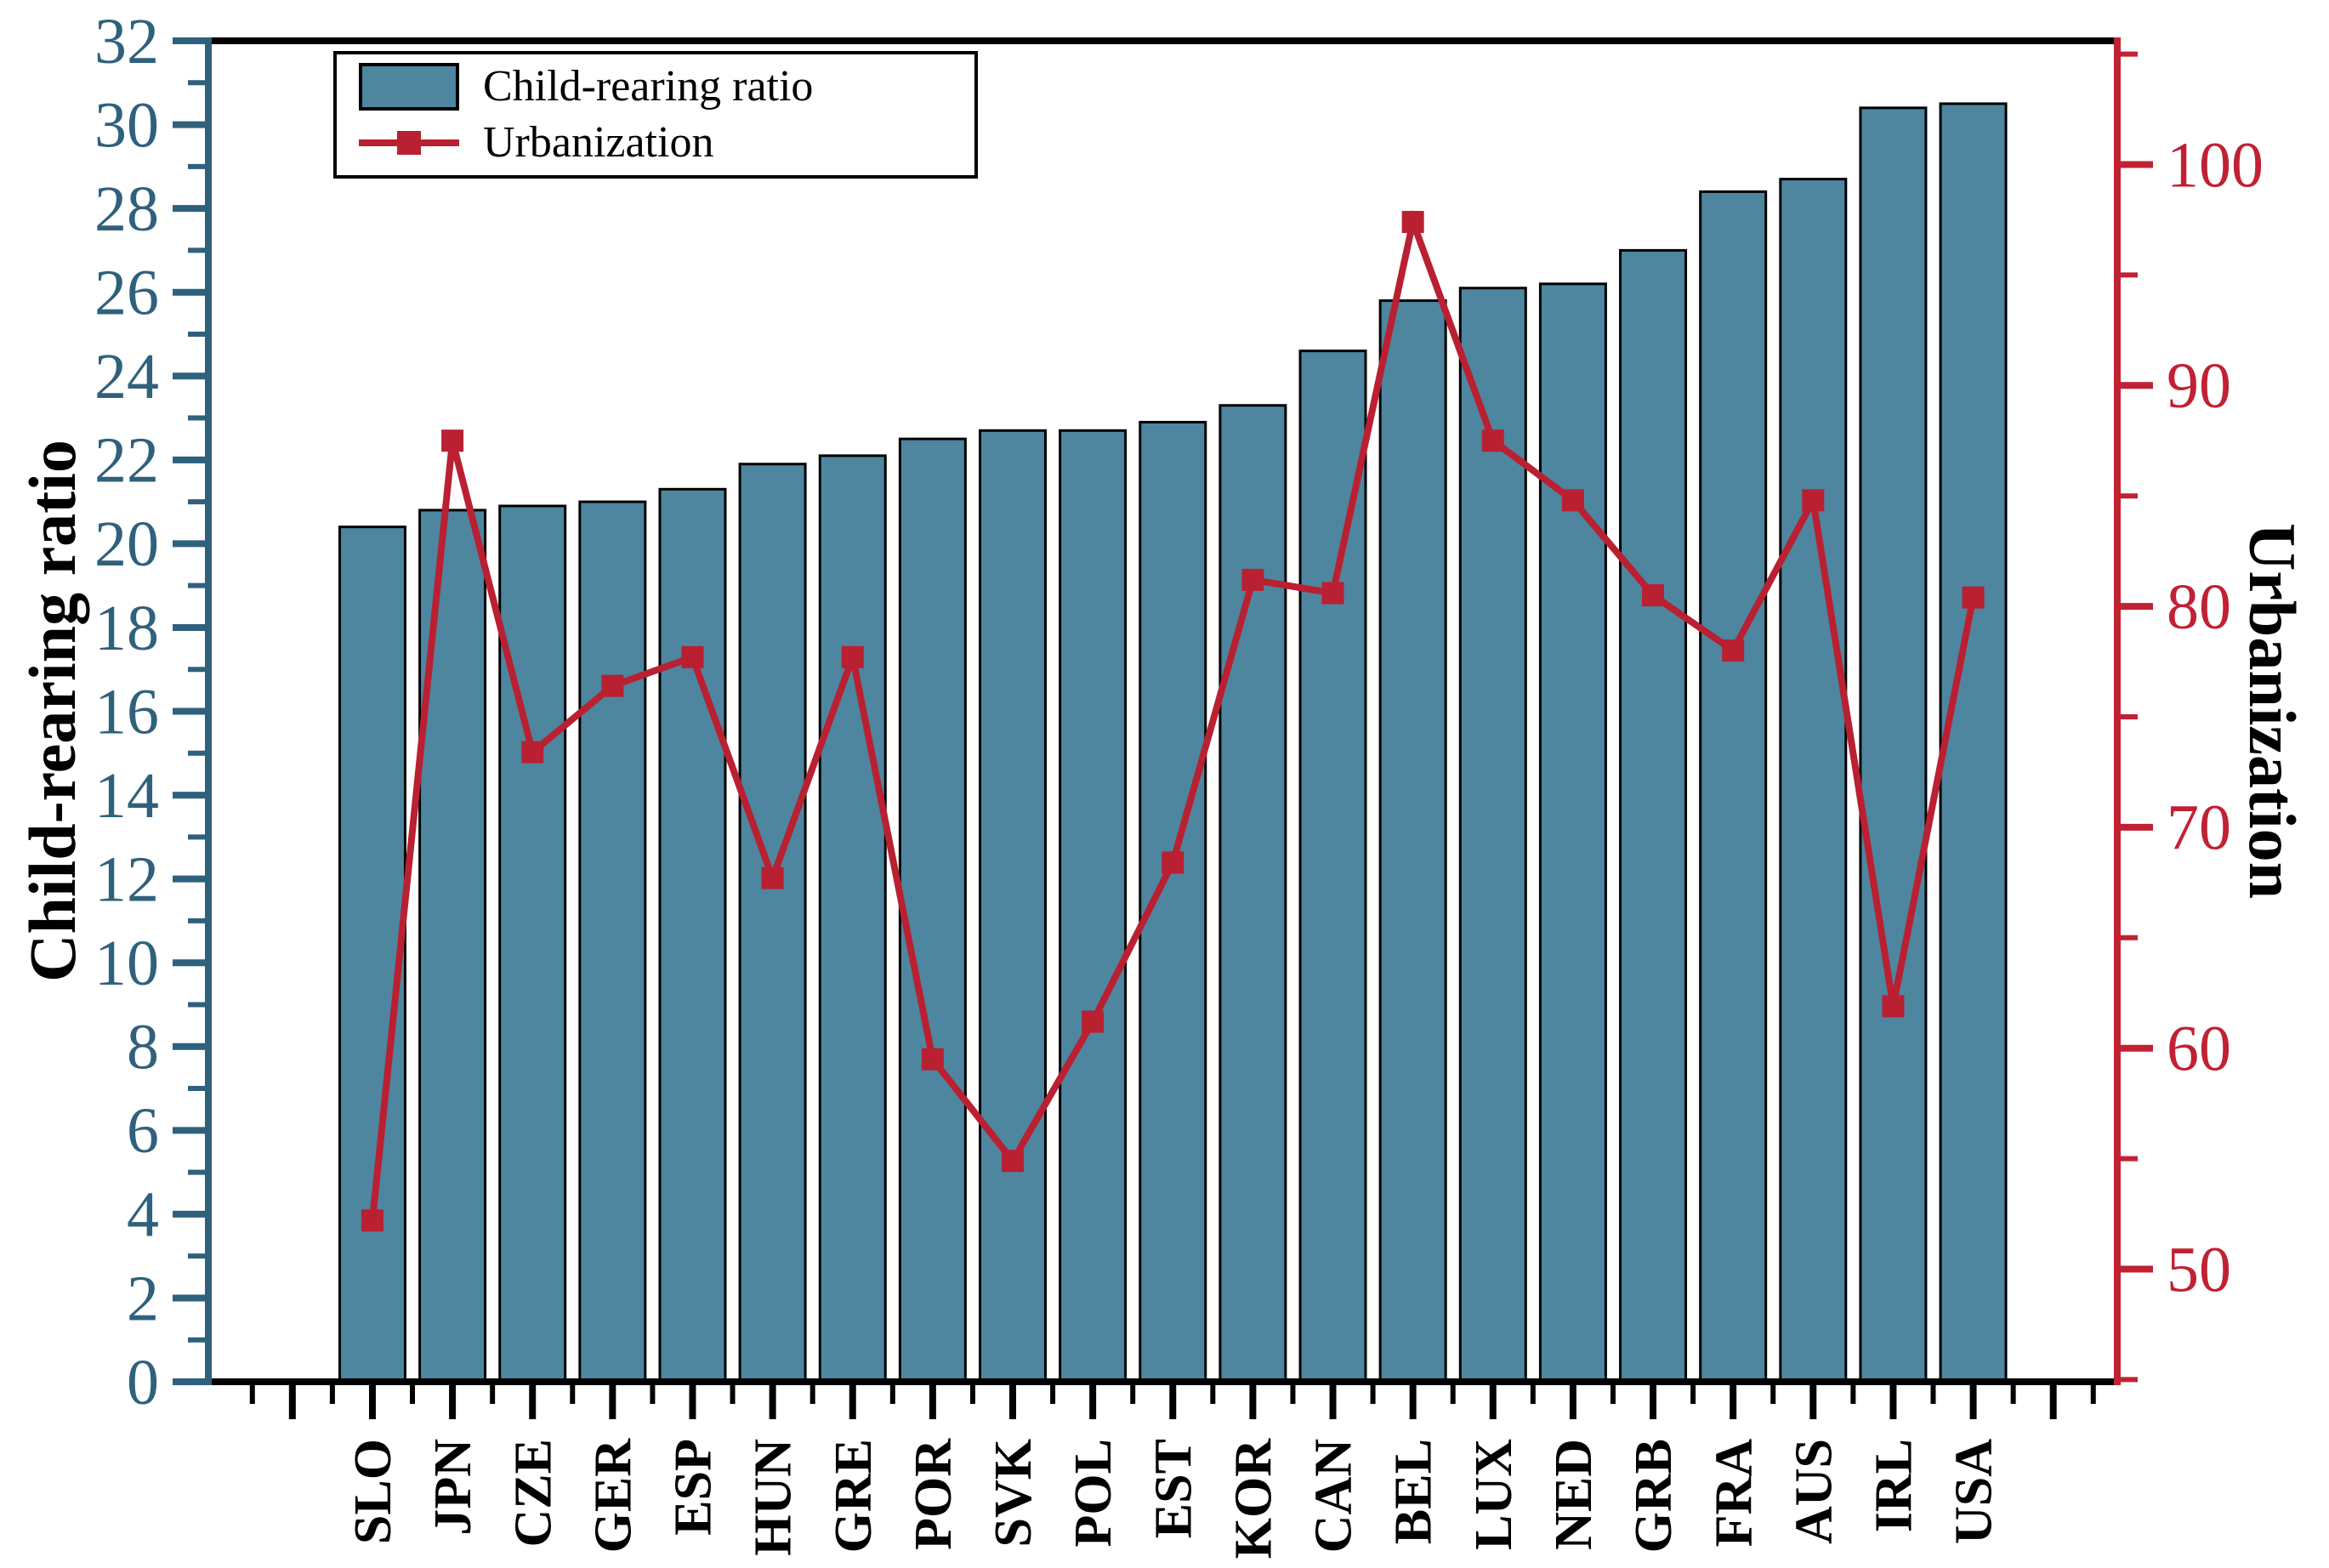  What do you see at coordinates (1813, 500) in the screenshot?
I see `urbanization-marker-AUS` at bounding box center [1813, 500].